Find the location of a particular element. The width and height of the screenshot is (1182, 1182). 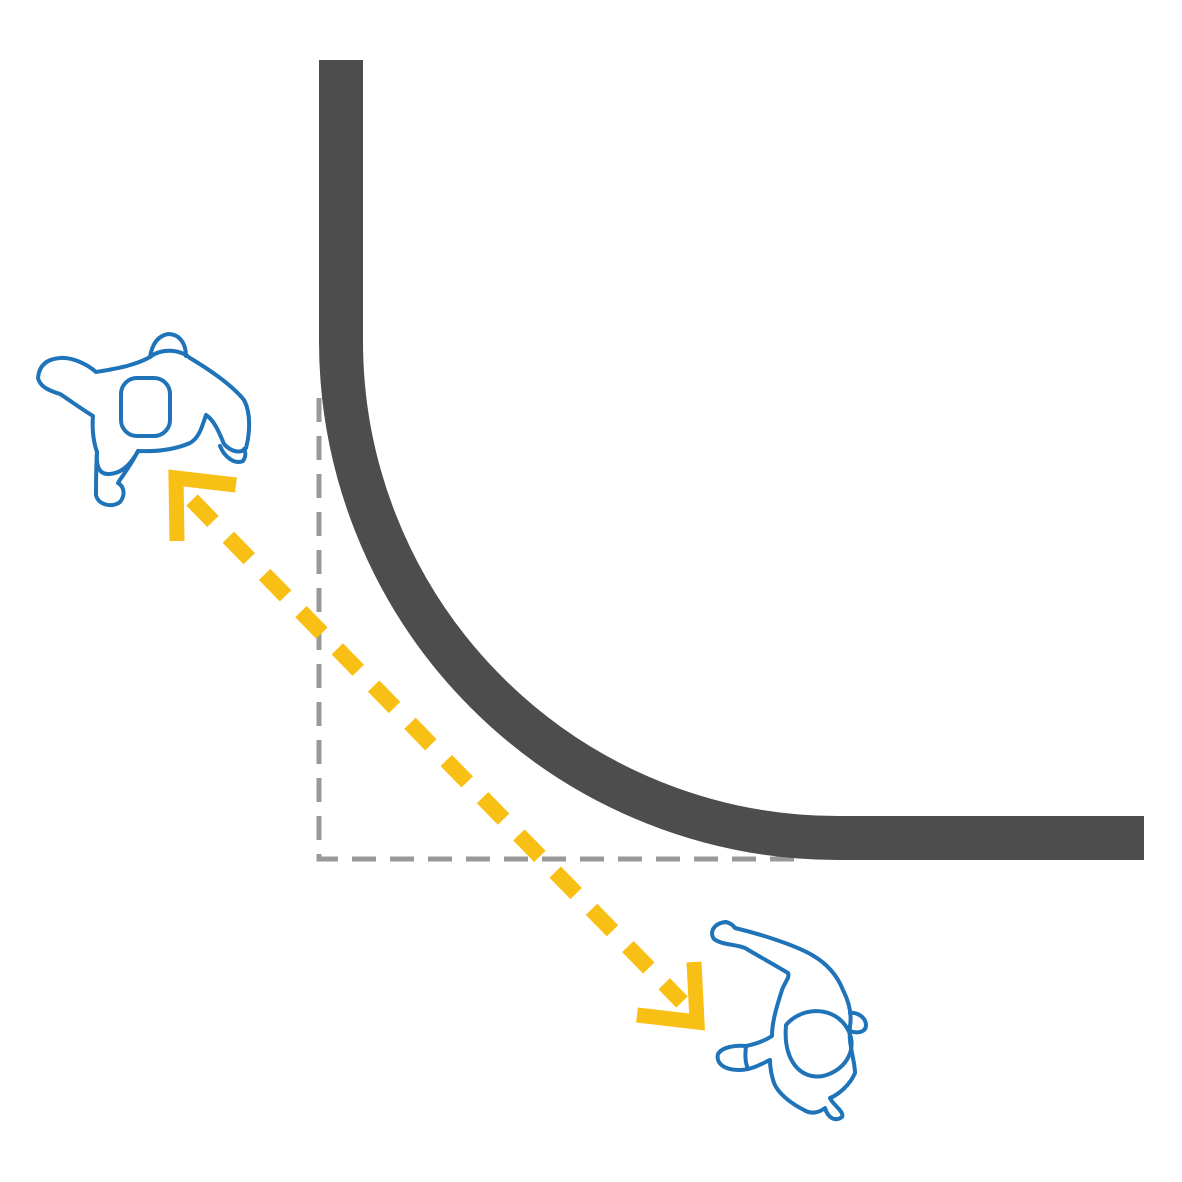

sightline-arrowhead-lower-right is located at coordinates (670, 996).